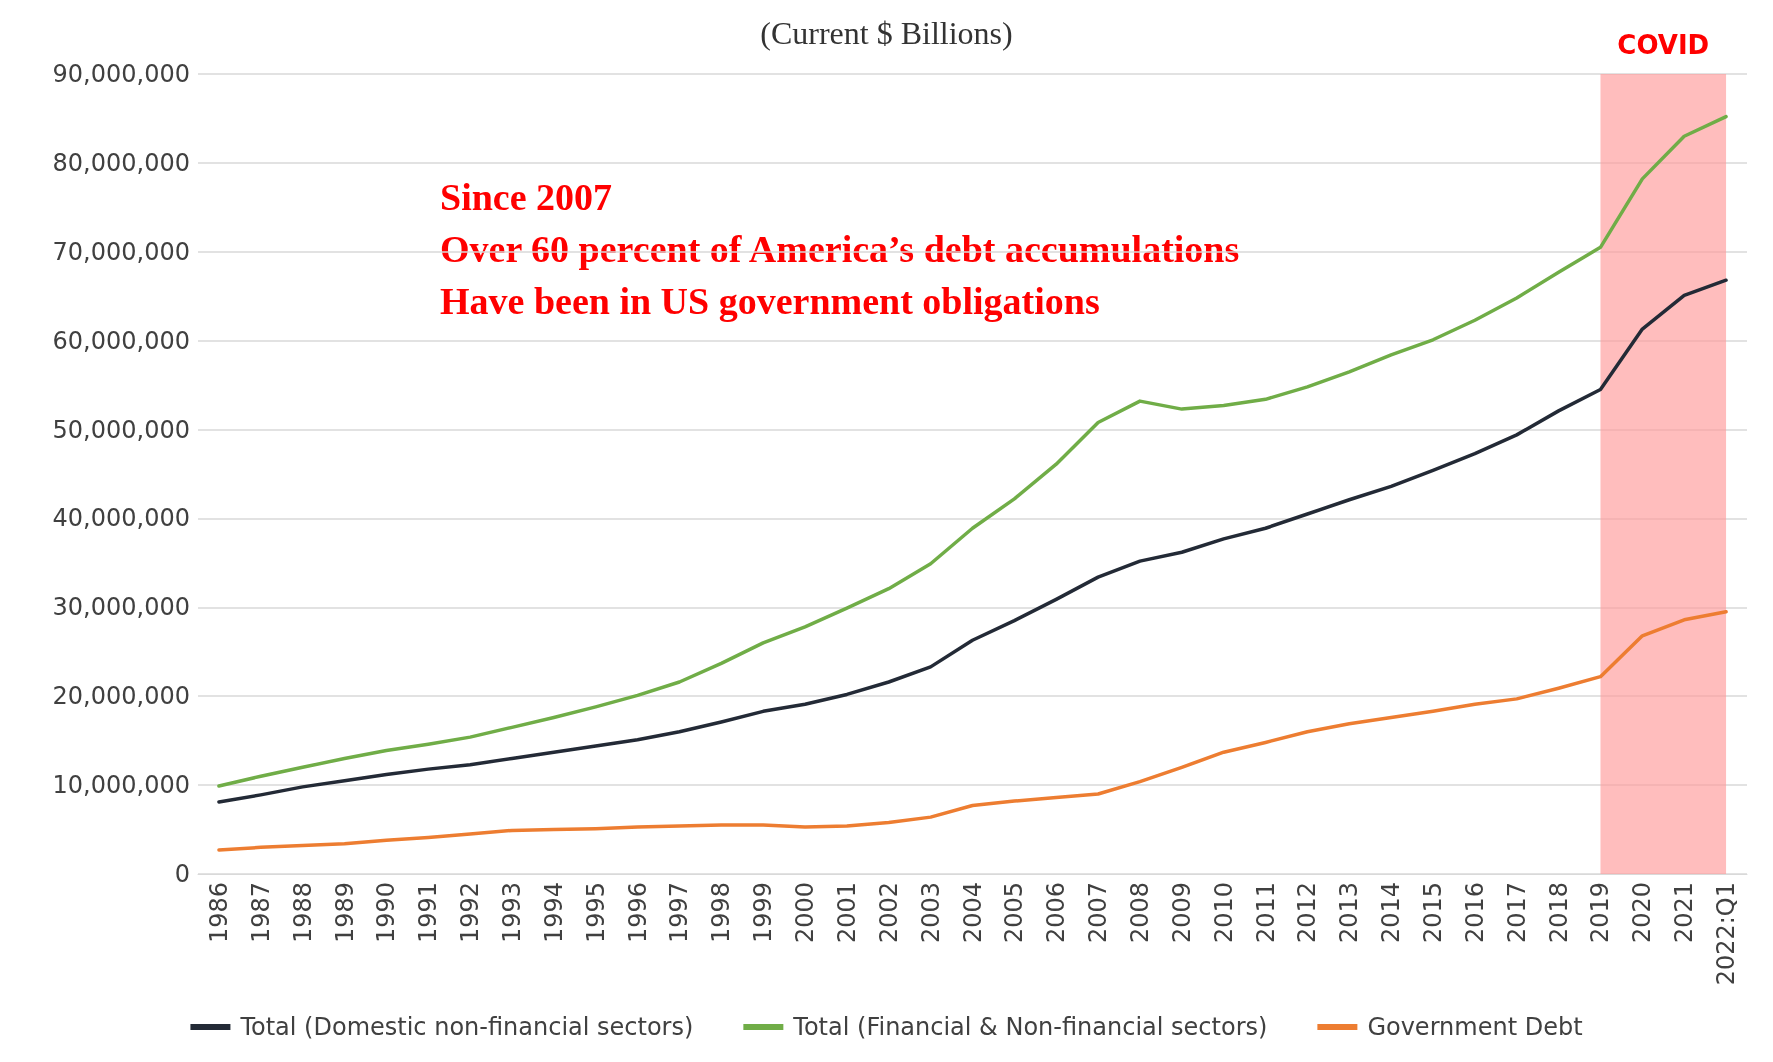 The width and height of the screenshot is (1773, 1062). Describe the element at coordinates (386, 913) in the screenshot. I see `x-tick-label: 1990` at that location.